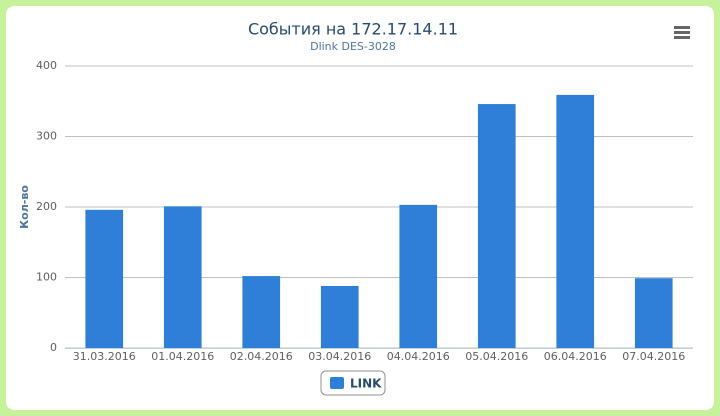 This screenshot has width=720, height=416. What do you see at coordinates (337, 383) in the screenshot?
I see `legend-symbol` at bounding box center [337, 383].